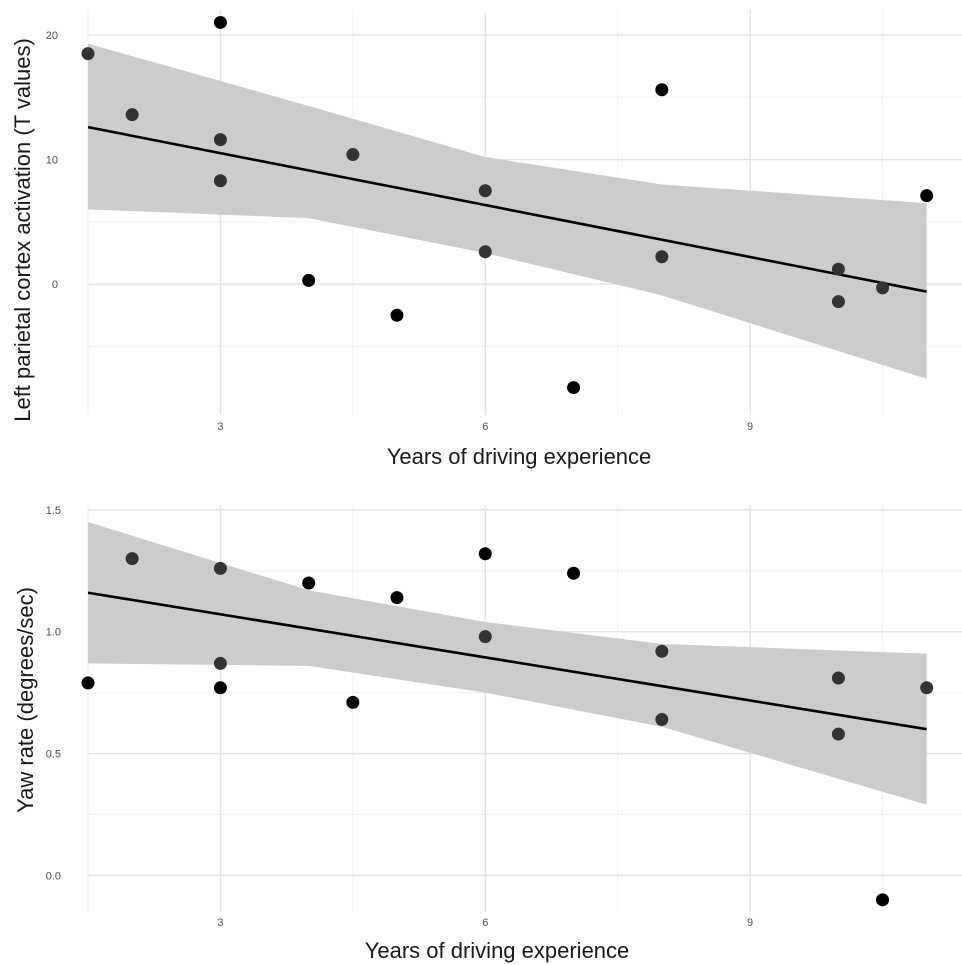 The height and width of the screenshot is (965, 962). I want to click on bottom-chart-y-tick-label-1: 0.5, so click(53, 755).